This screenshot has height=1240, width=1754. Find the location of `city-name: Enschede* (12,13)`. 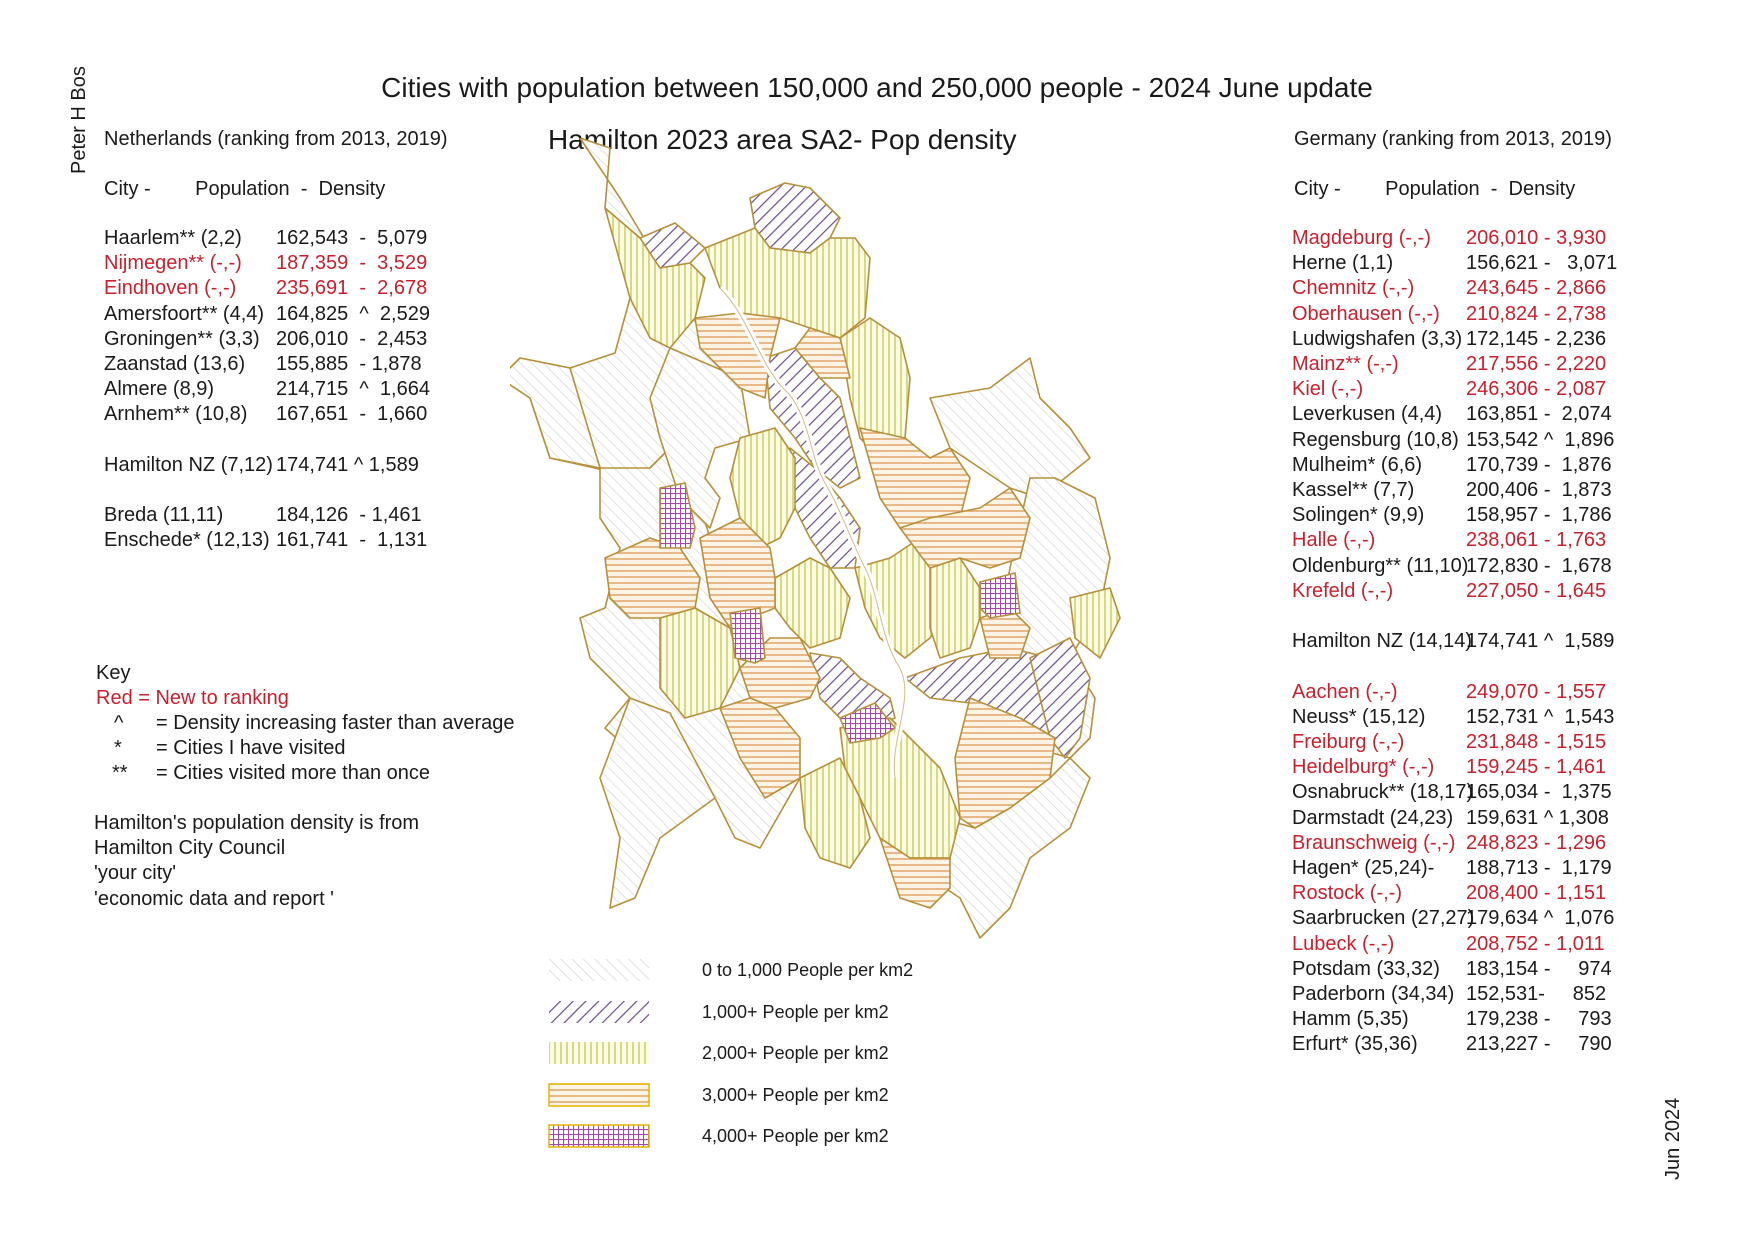

city-name: Enschede* (12,13) is located at coordinates (187, 540).